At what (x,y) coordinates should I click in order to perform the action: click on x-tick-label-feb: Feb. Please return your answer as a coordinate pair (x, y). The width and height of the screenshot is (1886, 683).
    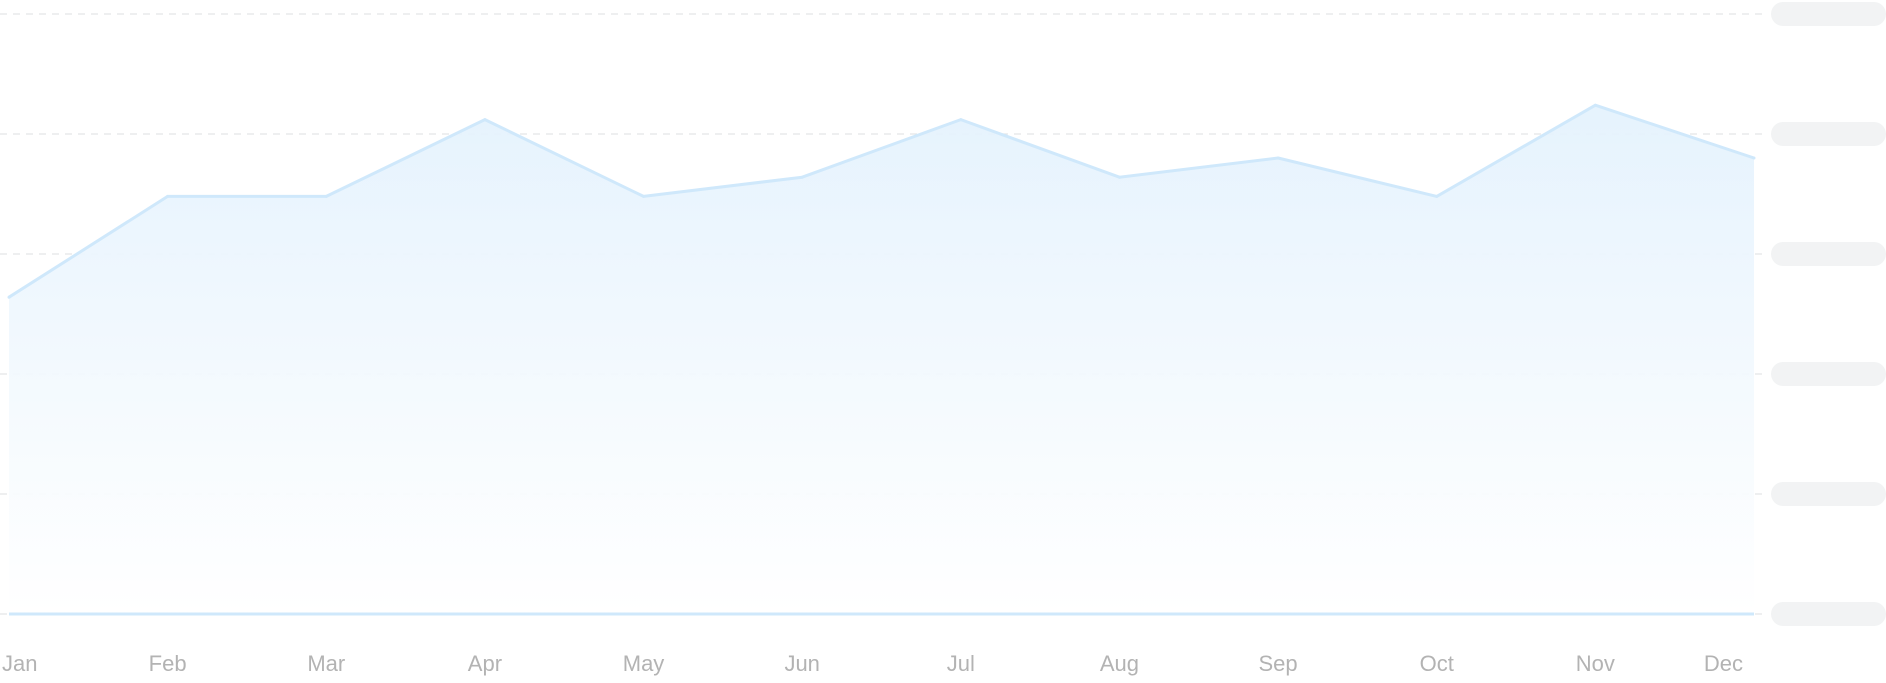
    Looking at the image, I should click on (168, 663).